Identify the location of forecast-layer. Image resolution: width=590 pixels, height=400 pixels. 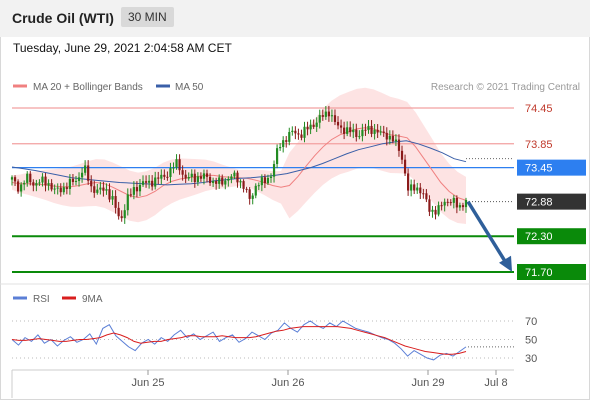
(489, 236).